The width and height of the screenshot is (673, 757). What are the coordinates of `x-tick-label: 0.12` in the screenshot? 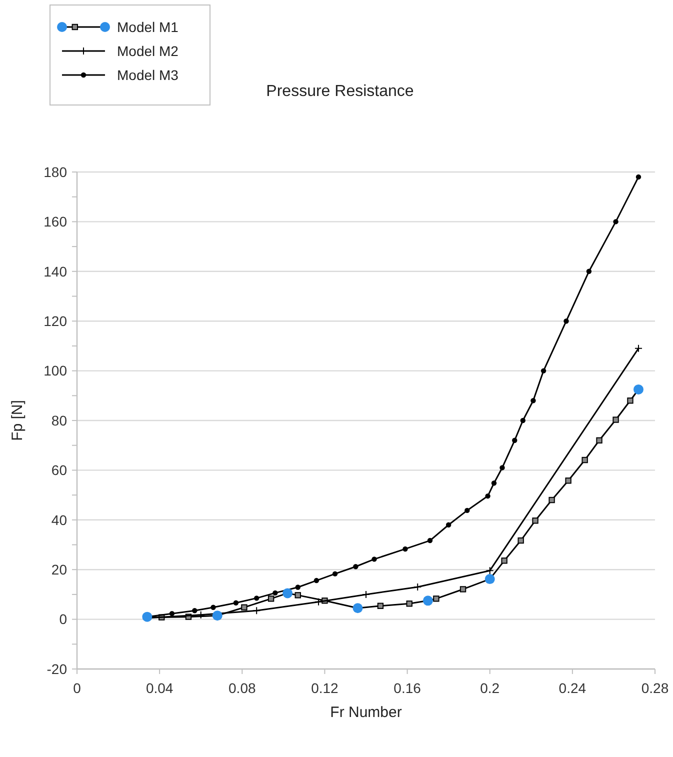 It's located at (325, 688).